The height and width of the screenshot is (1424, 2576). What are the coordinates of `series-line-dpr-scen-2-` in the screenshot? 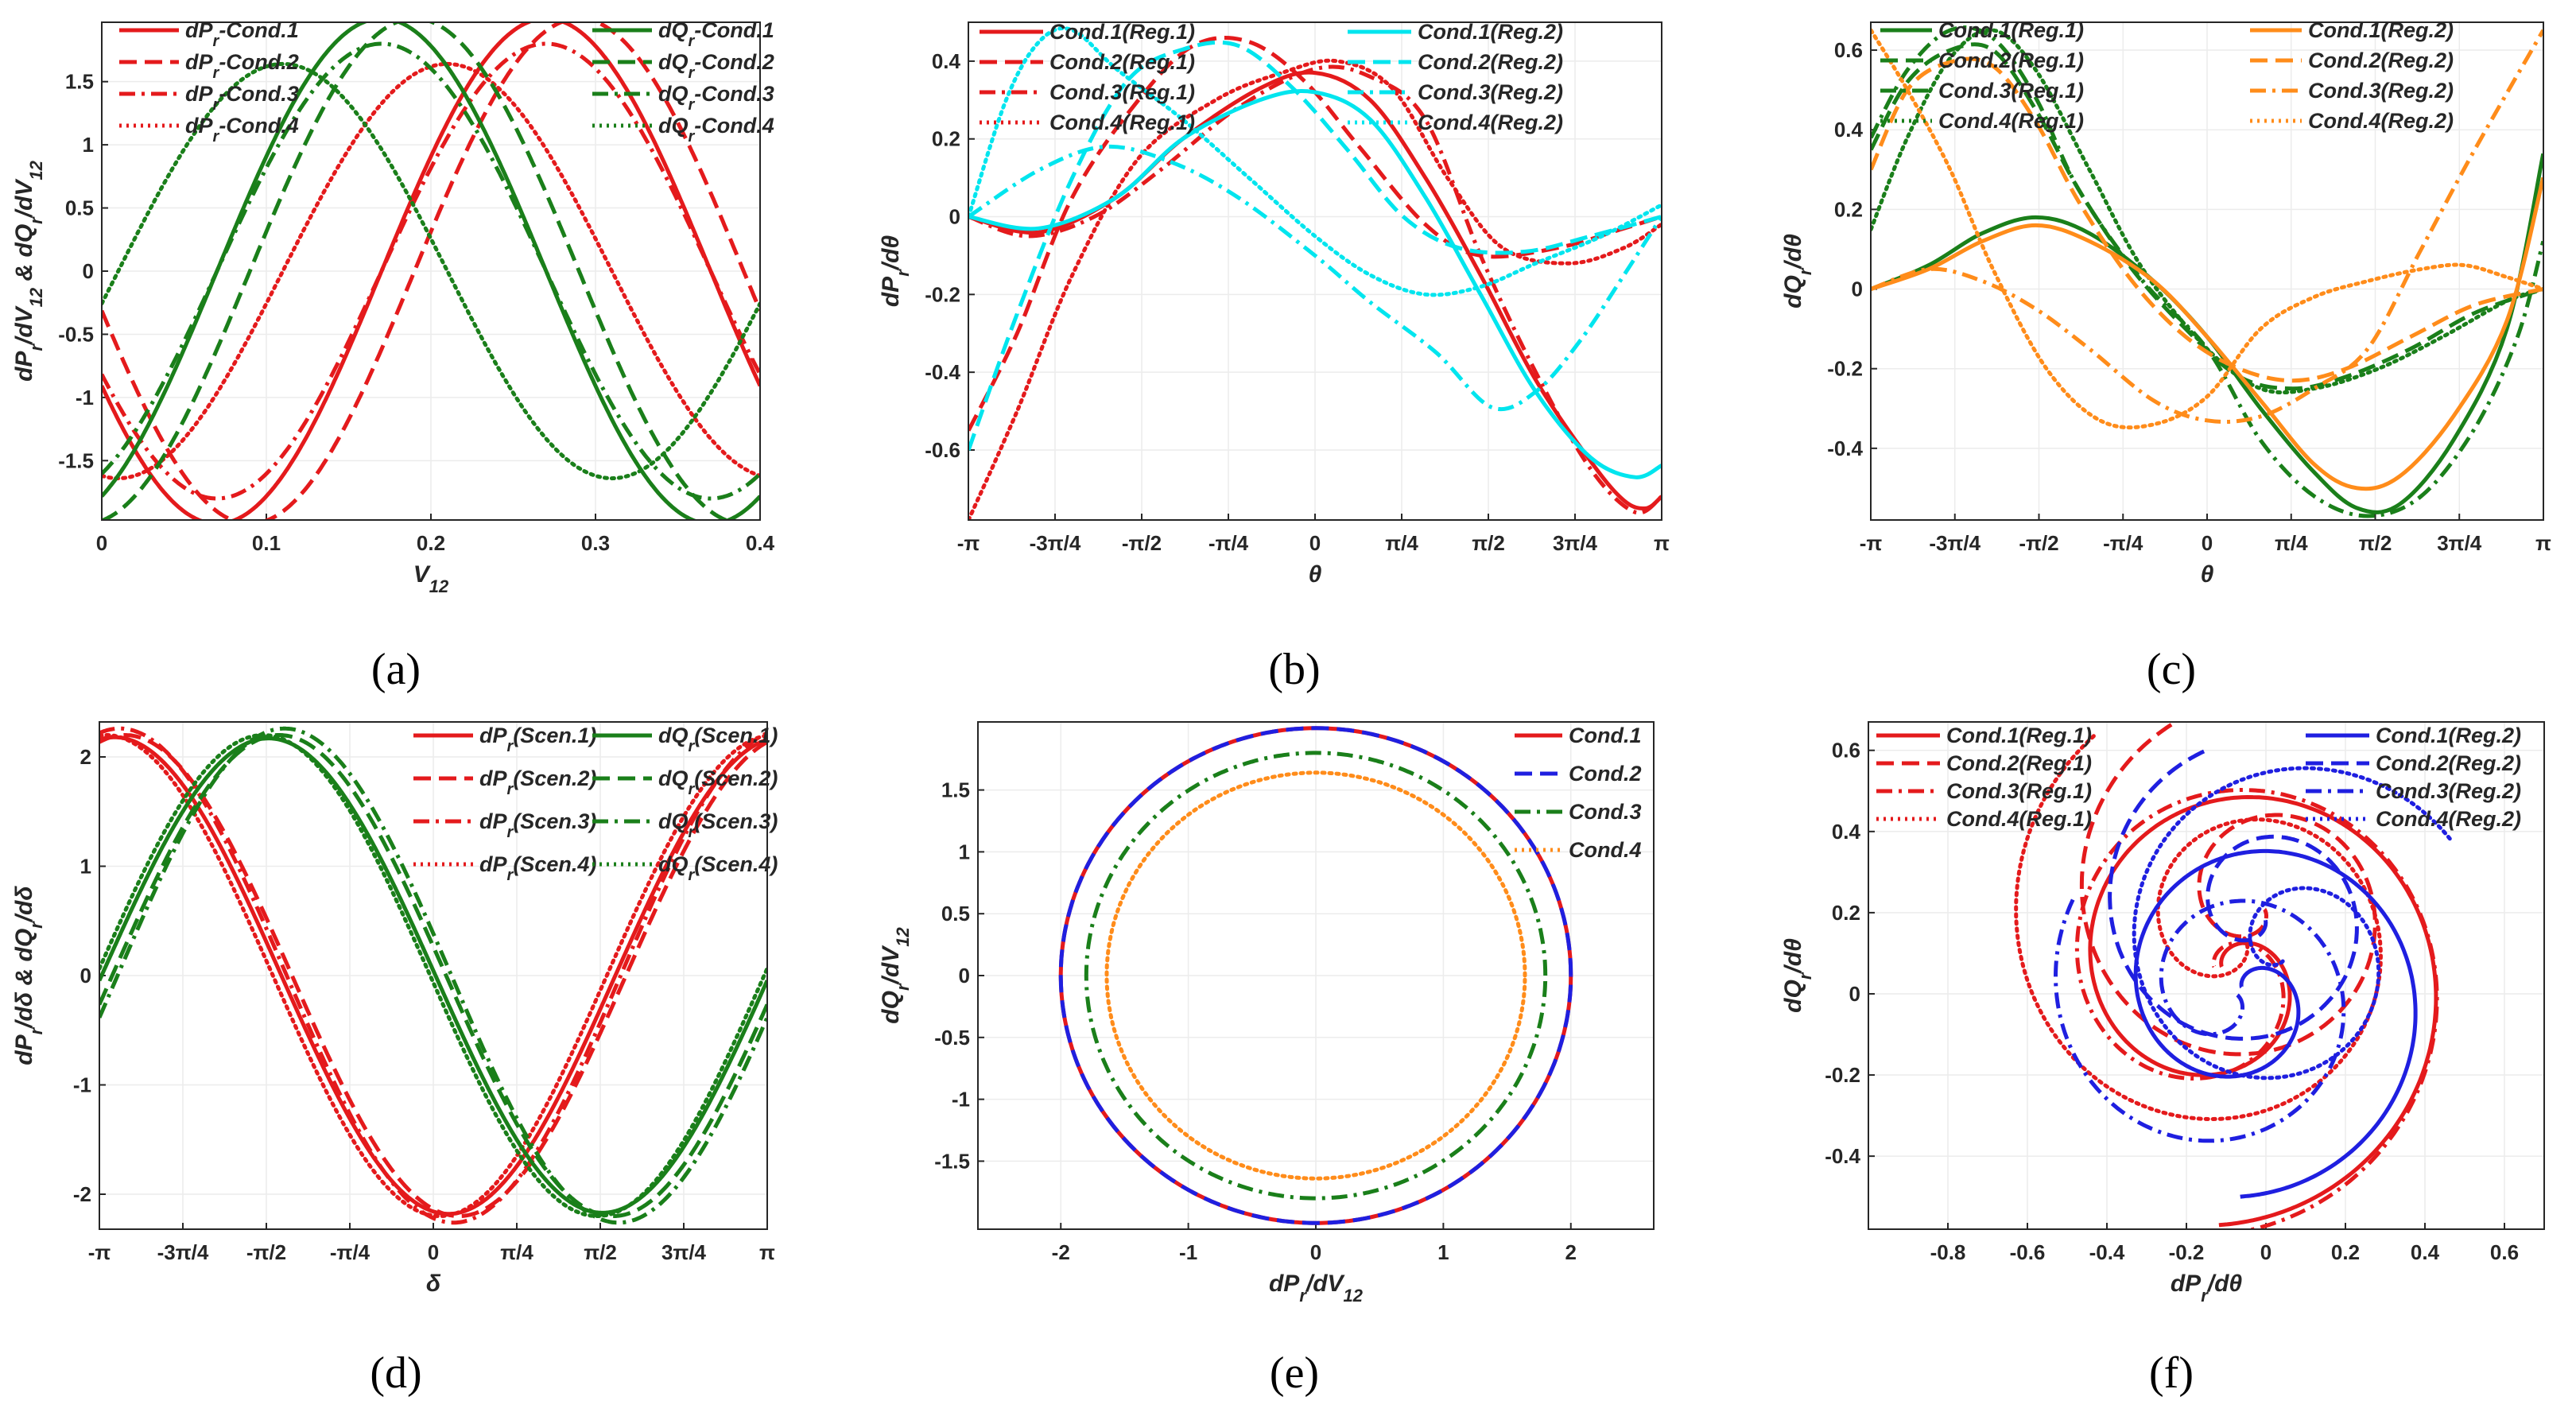 It's located at (433, 975).